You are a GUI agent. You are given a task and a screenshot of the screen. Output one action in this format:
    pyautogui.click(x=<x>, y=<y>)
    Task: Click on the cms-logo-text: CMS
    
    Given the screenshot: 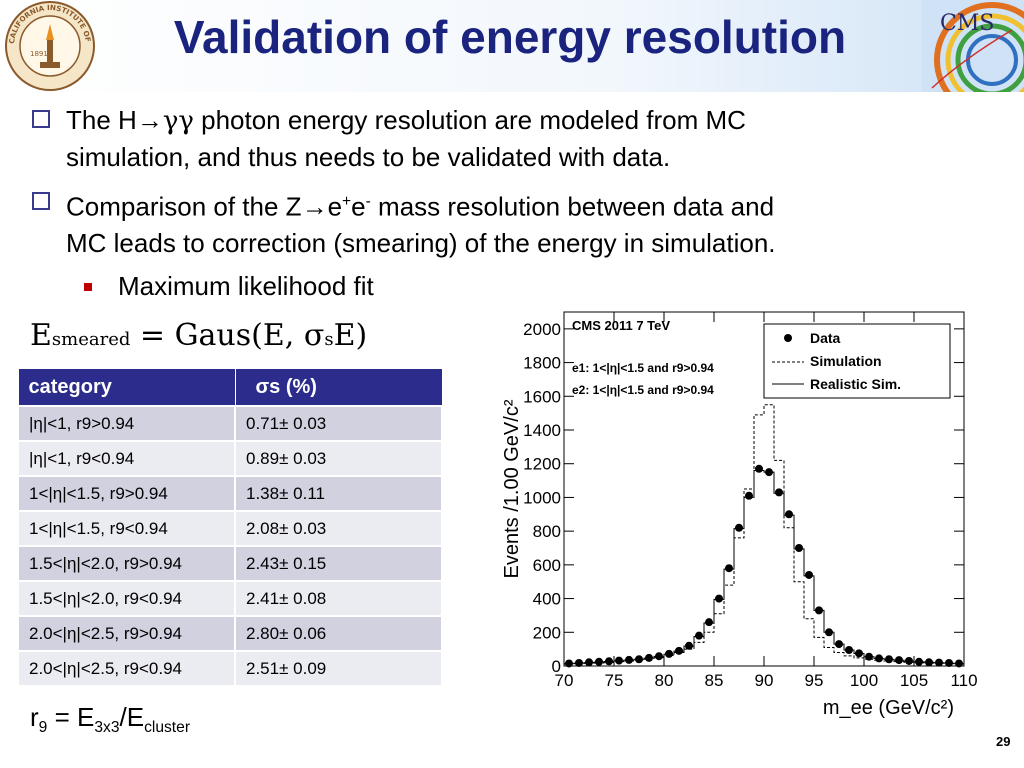 What is the action you would take?
    pyautogui.click(x=967, y=23)
    